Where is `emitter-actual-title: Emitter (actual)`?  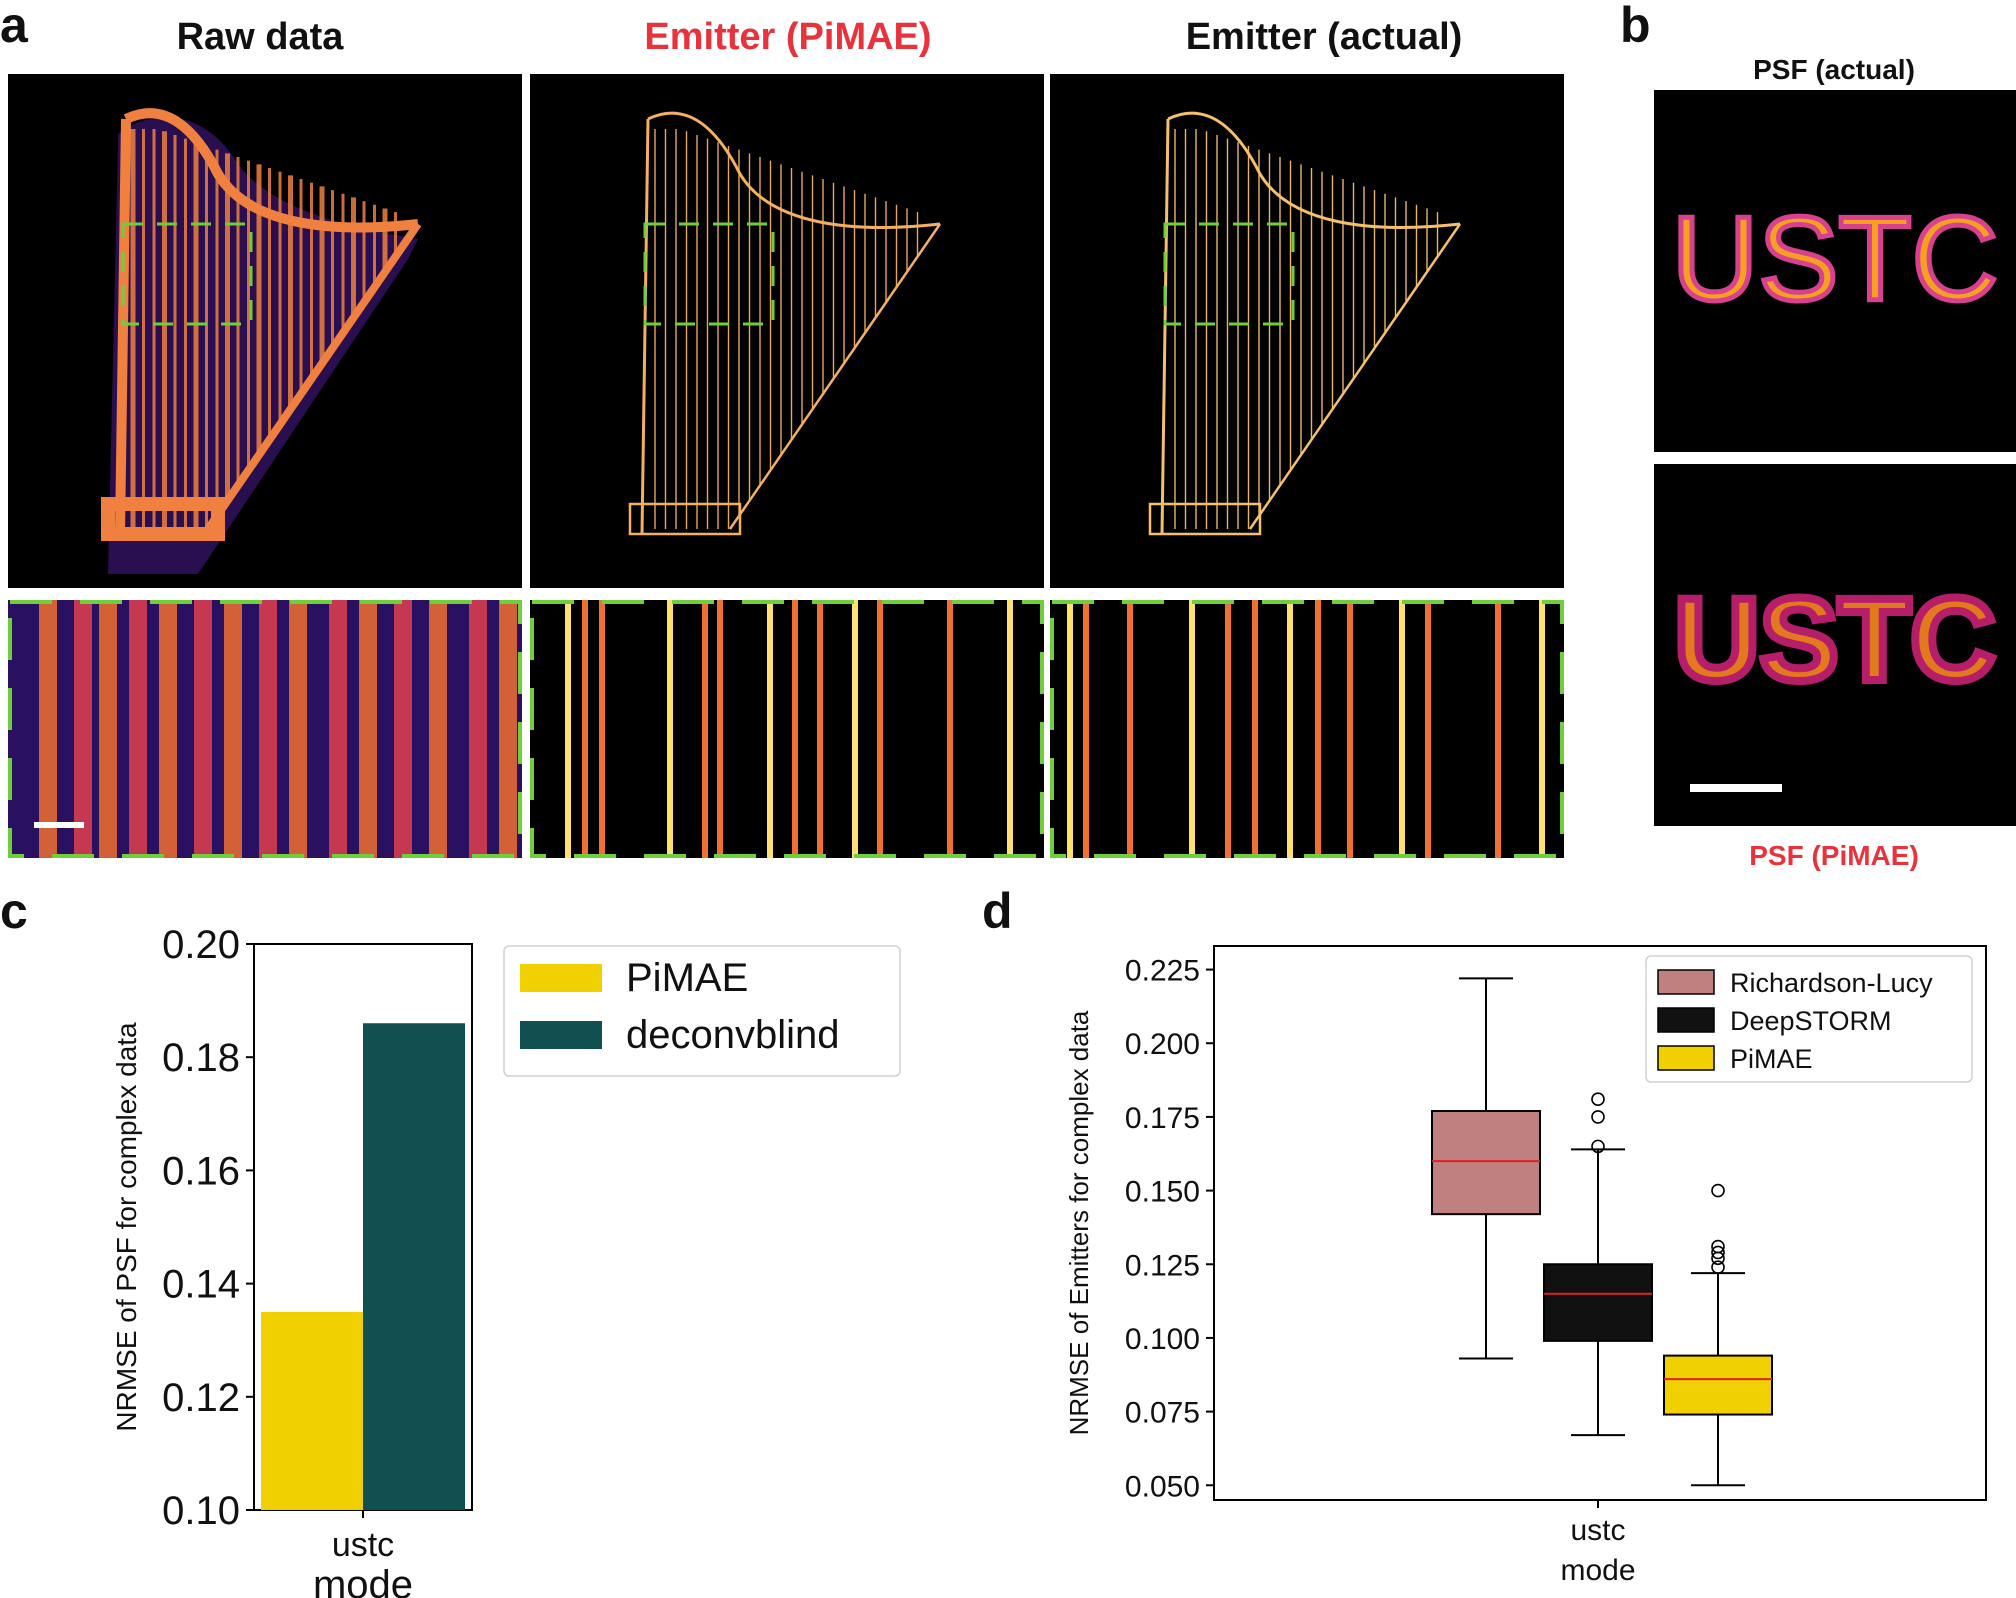
emitter-actual-title: Emitter (actual) is located at coordinates (1324, 37).